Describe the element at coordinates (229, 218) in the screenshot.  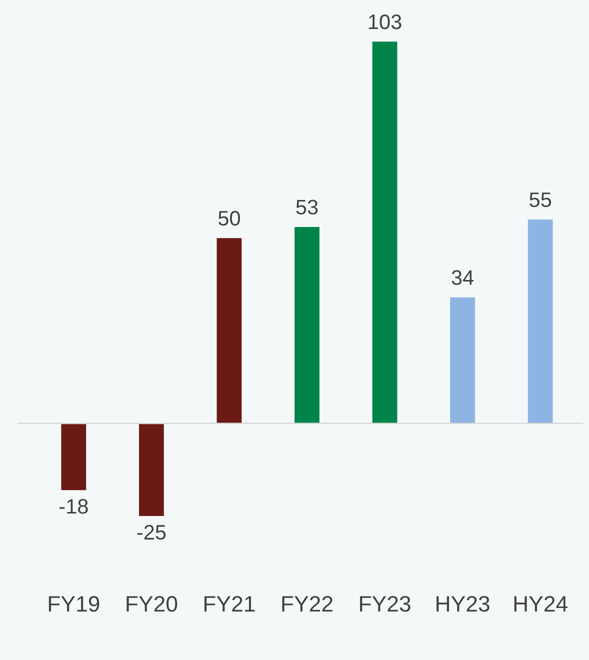
I see `data-label: 50` at that location.